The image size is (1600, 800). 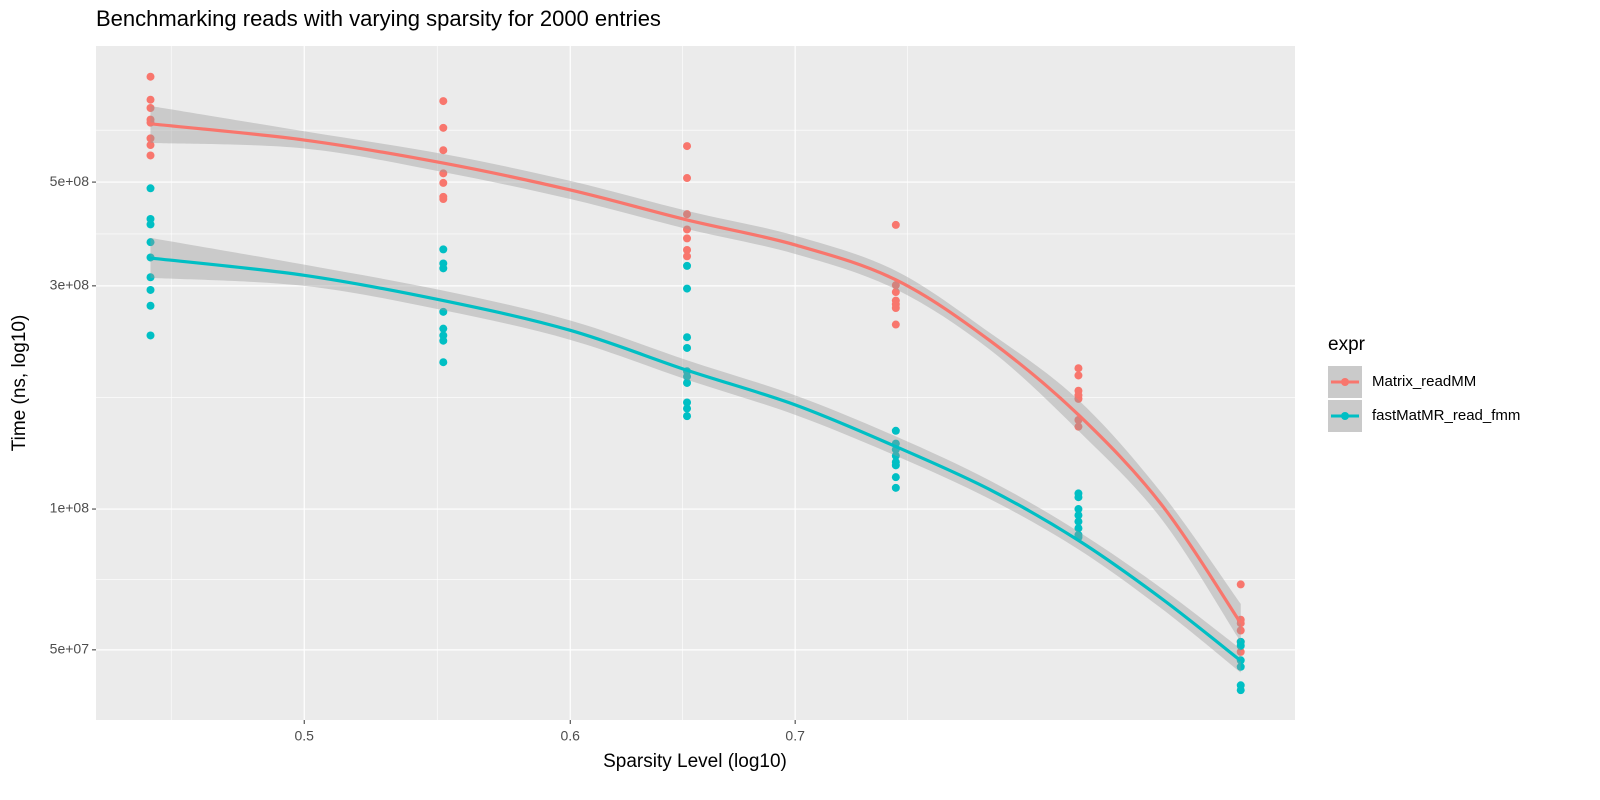 What do you see at coordinates (571, 736) in the screenshot?
I see `x-tick-label: 0.6` at bounding box center [571, 736].